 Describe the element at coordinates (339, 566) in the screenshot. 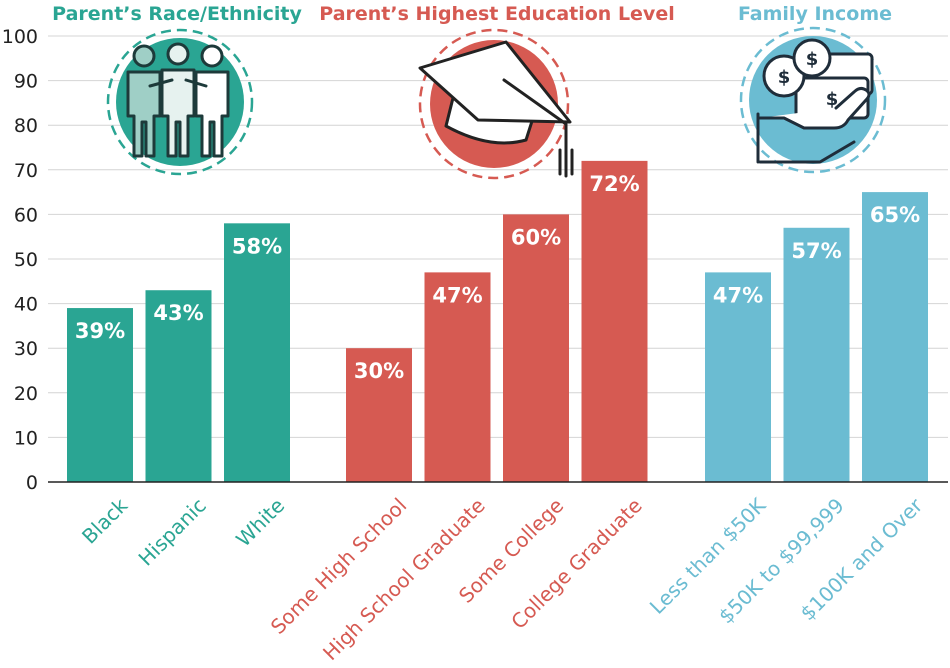

I see `category-label: Some High School` at that location.